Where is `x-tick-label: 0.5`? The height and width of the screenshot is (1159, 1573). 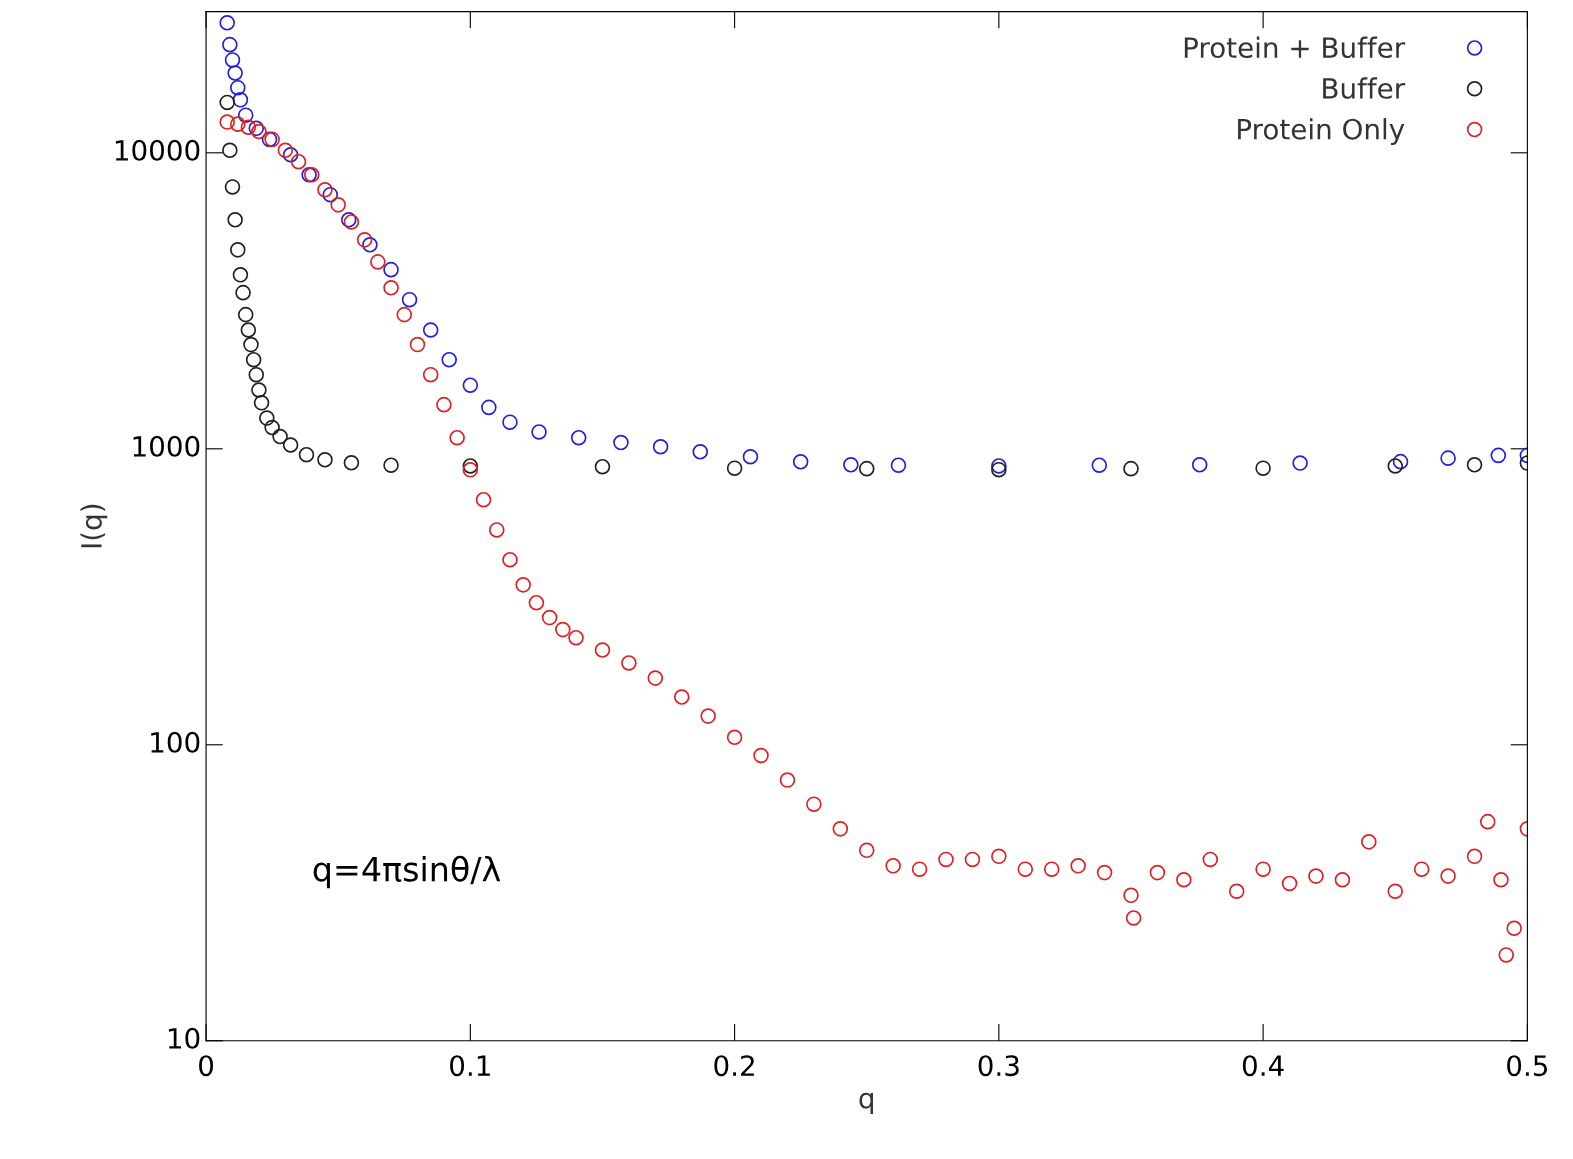 x-tick-label: 0.5 is located at coordinates (1527, 1066).